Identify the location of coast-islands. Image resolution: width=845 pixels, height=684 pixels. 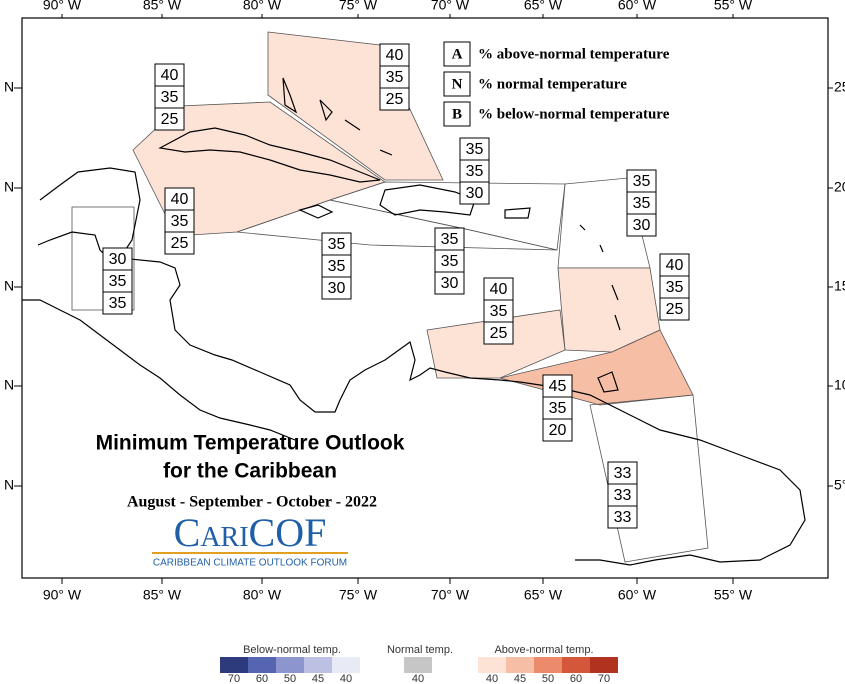
(600, 308).